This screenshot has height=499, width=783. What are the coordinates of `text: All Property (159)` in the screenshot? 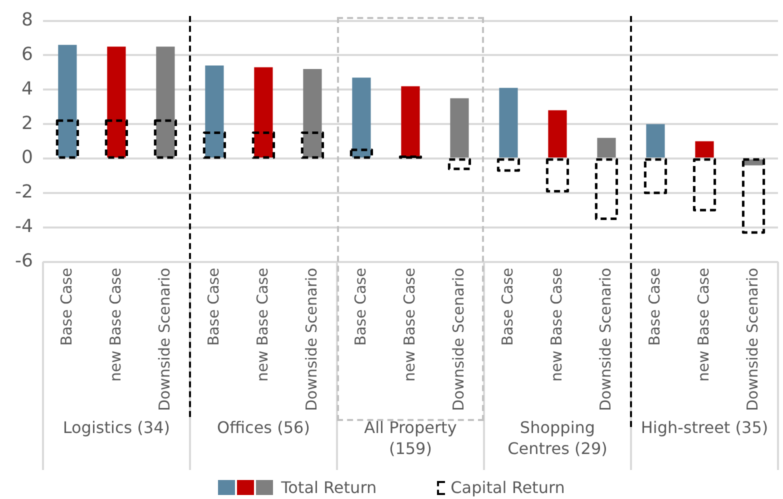 It's located at (410, 438).